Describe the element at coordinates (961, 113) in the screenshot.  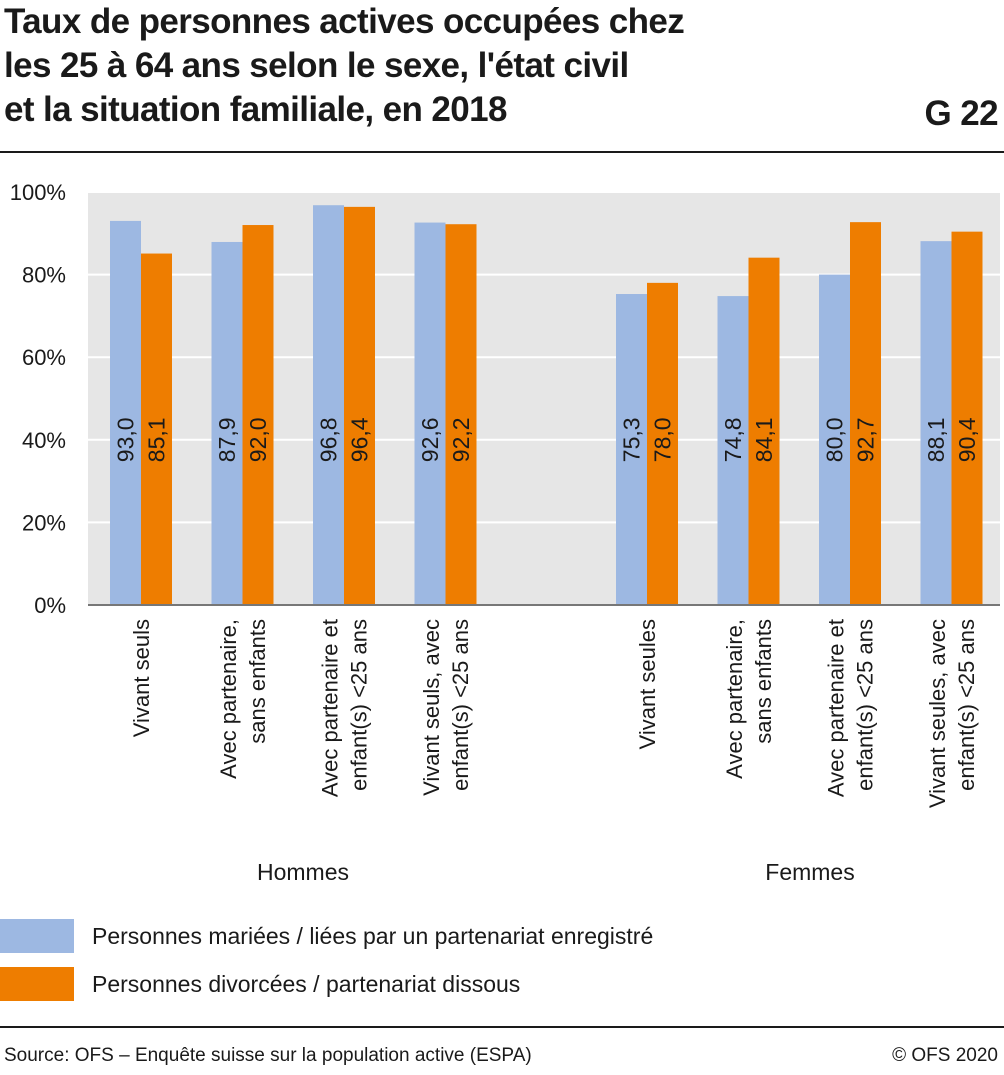
I see `figure-number: G 22` at that location.